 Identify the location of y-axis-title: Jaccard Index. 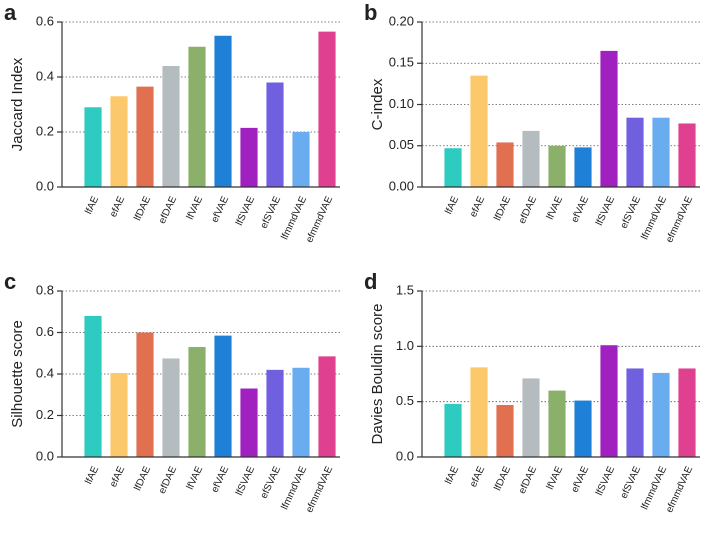
(17, 104).